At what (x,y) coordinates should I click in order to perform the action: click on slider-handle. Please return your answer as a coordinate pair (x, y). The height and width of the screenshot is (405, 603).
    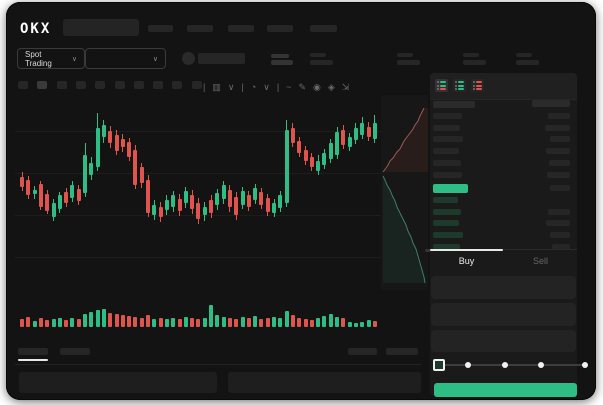
    Looking at the image, I should click on (439, 365).